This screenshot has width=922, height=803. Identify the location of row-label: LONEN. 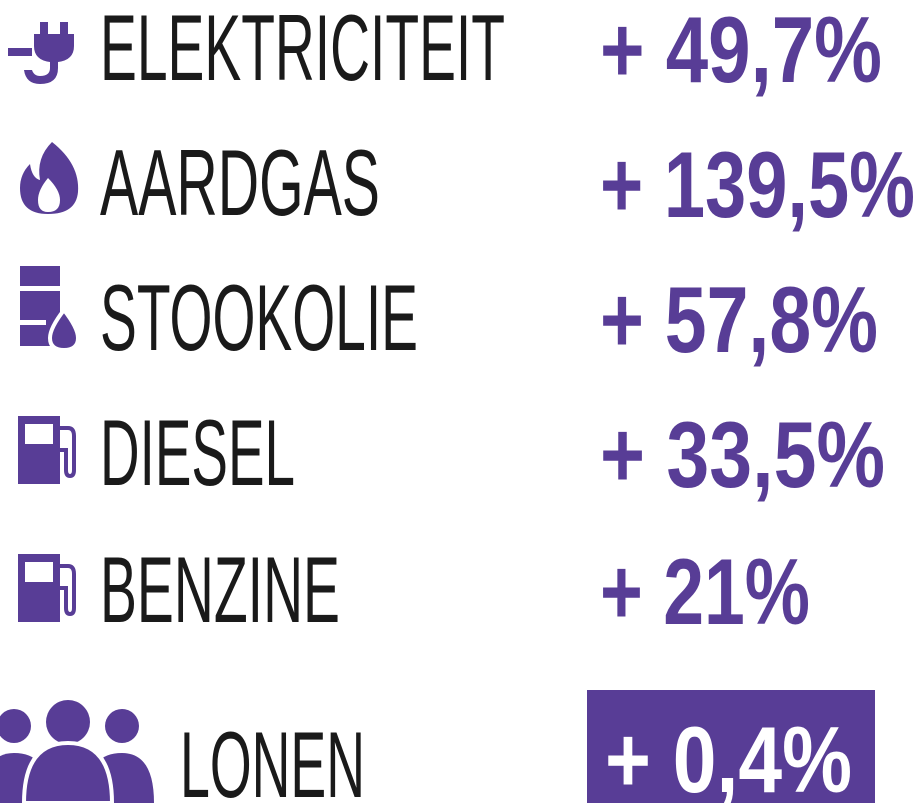
(272, 757).